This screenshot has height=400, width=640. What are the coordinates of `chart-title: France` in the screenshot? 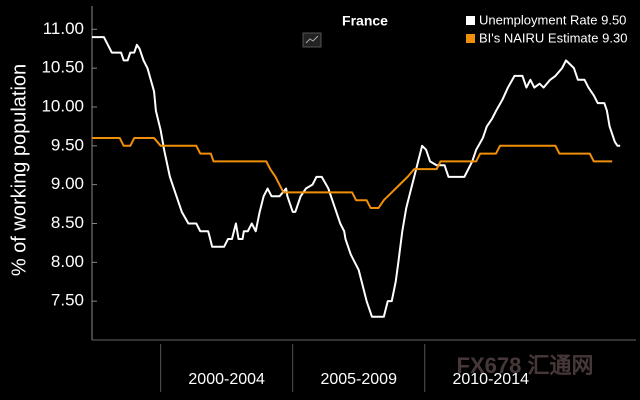 It's located at (365, 21).